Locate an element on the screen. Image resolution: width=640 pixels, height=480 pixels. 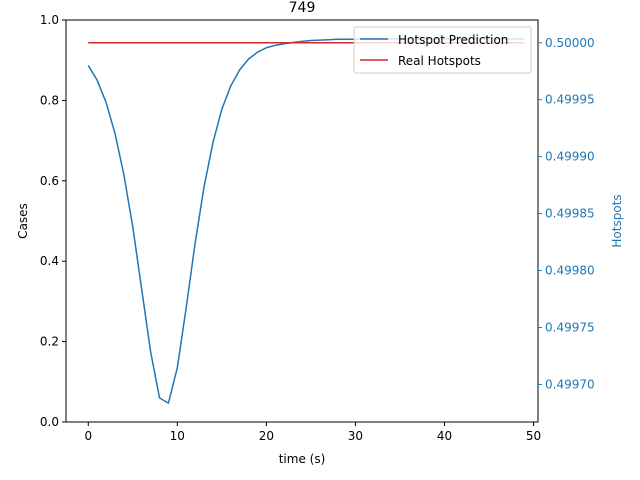
legend-label-prediction: Hotspot Prediction is located at coordinates (453, 40).